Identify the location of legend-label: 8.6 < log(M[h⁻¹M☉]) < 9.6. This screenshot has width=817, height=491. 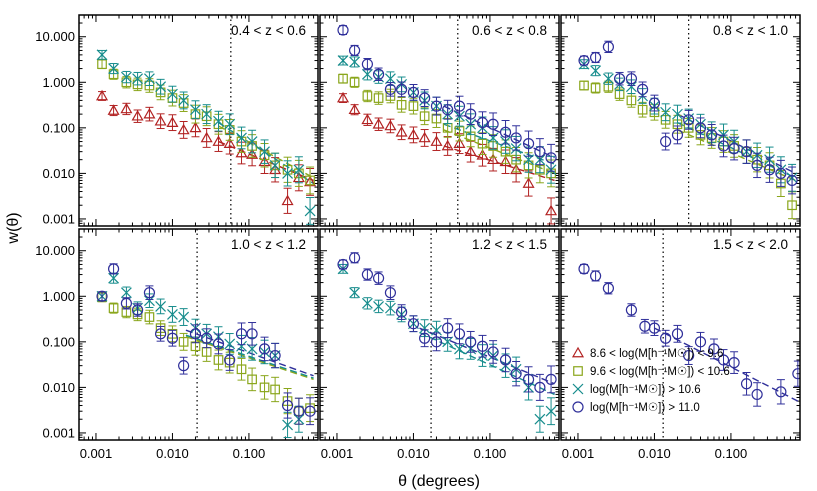
(656, 354).